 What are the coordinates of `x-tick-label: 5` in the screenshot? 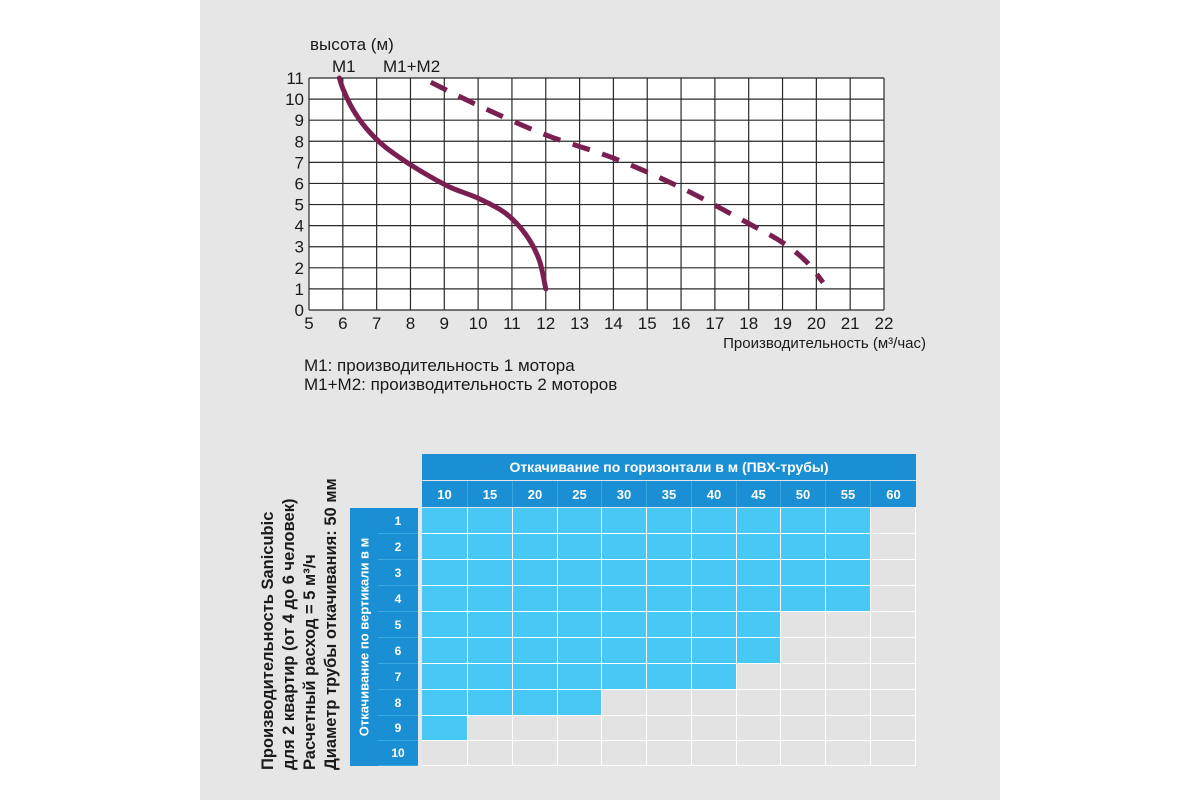 It's located at (308, 323).